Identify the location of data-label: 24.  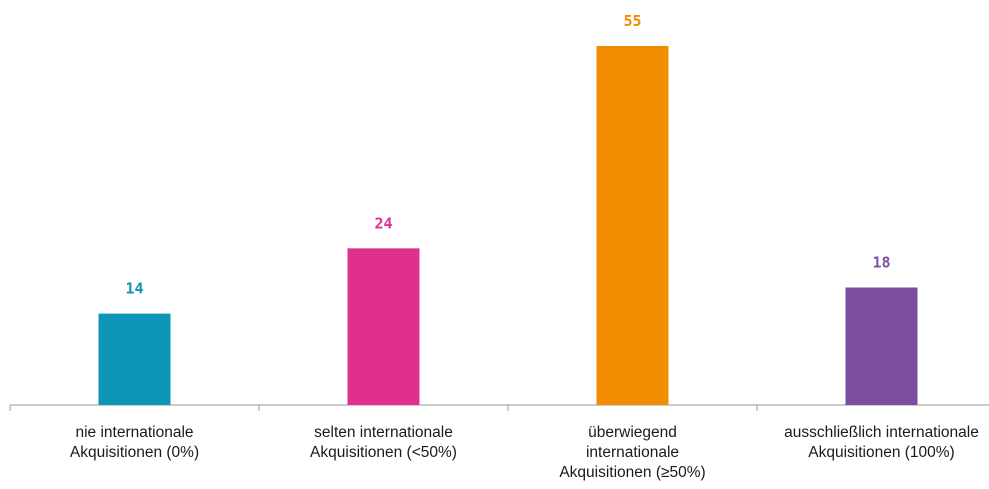
(383, 223).